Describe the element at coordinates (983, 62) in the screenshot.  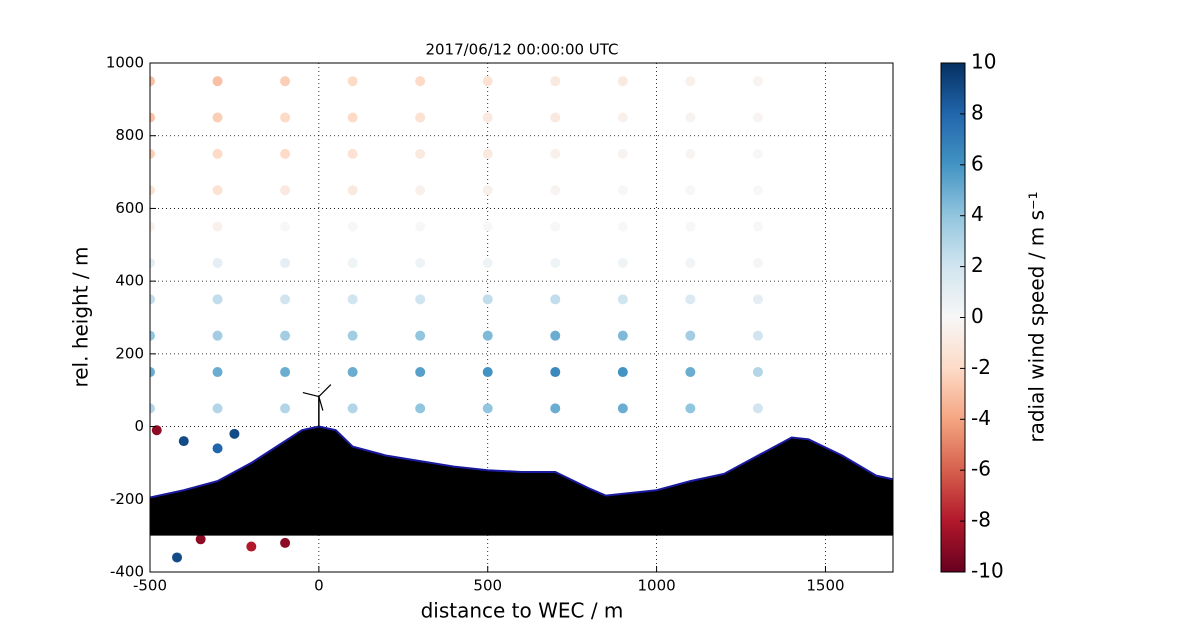
I see `colorbar-tick-label: 10` at that location.